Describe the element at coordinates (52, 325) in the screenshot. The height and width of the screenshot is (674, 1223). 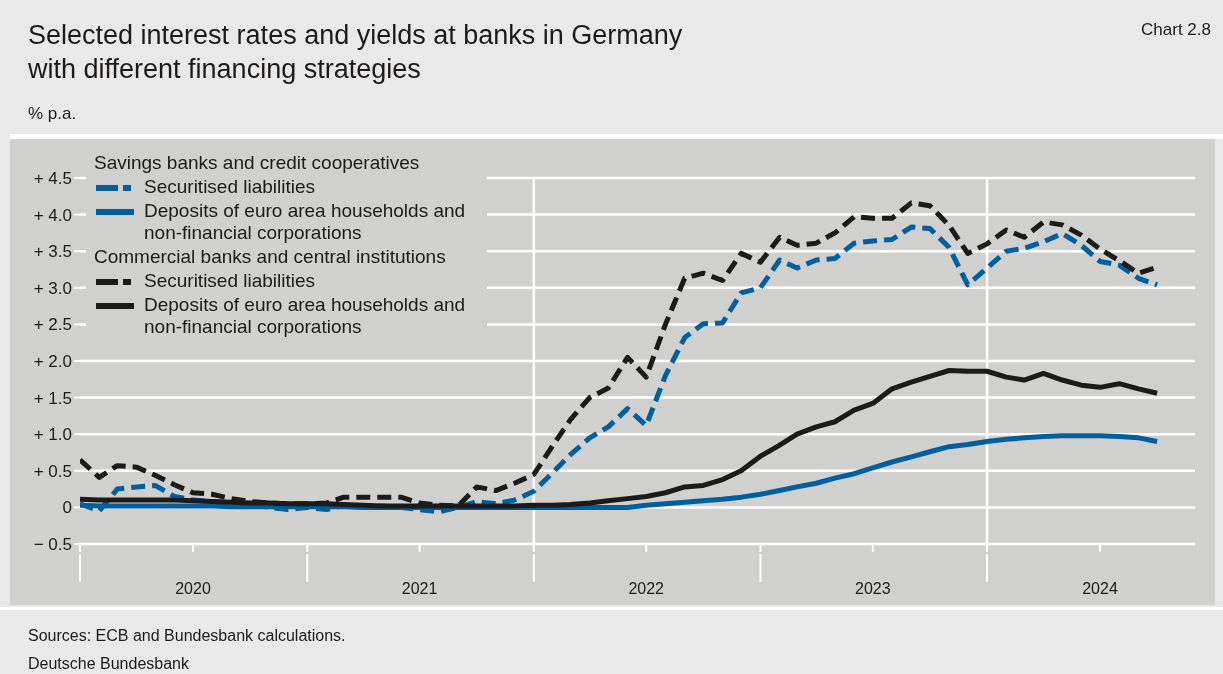
I see `y-tick-label: + 2.5` at that location.